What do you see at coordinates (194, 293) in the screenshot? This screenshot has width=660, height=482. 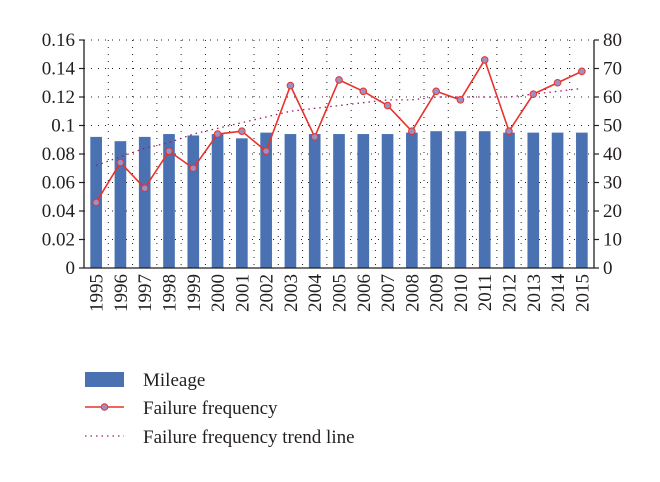 I see `x-tick-label-1999: 1999` at bounding box center [194, 293].